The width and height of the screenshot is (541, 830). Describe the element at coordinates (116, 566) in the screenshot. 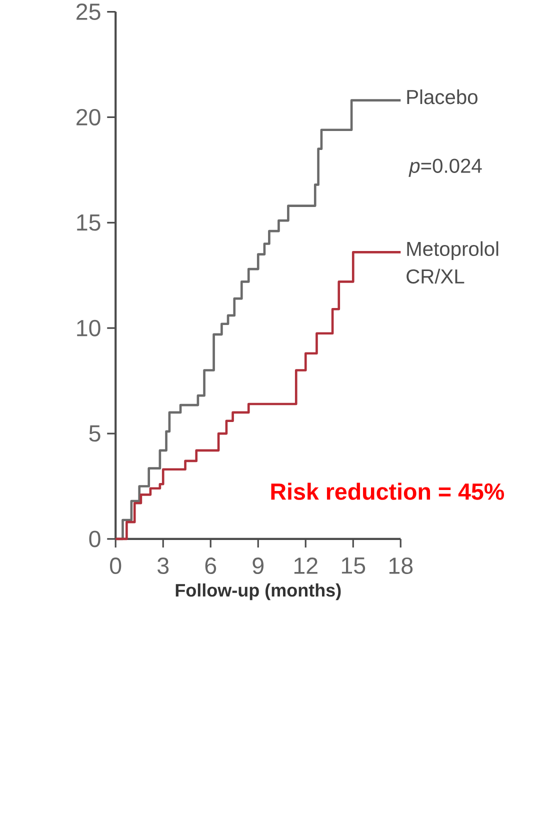

I see `x-tick-label: 0` at that location.